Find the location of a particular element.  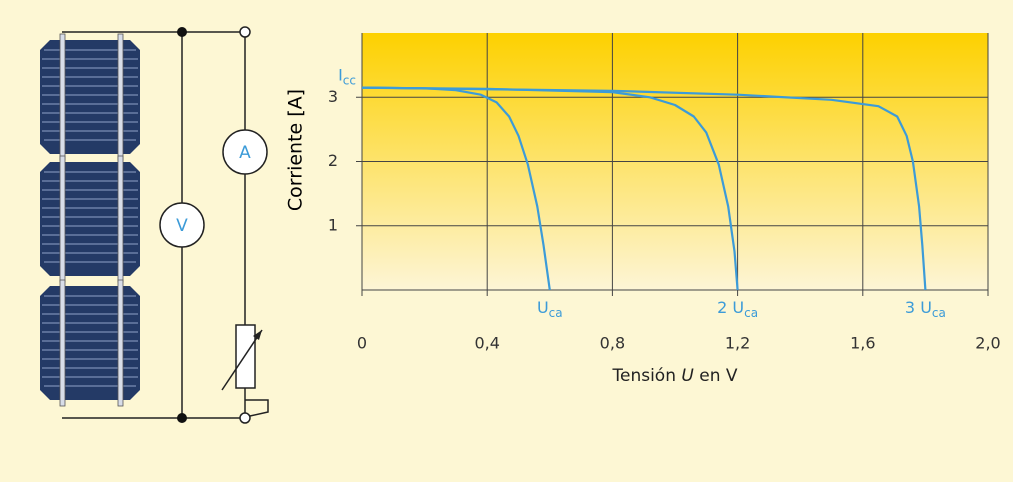

annotation: 2 Uca is located at coordinates (737, 309).